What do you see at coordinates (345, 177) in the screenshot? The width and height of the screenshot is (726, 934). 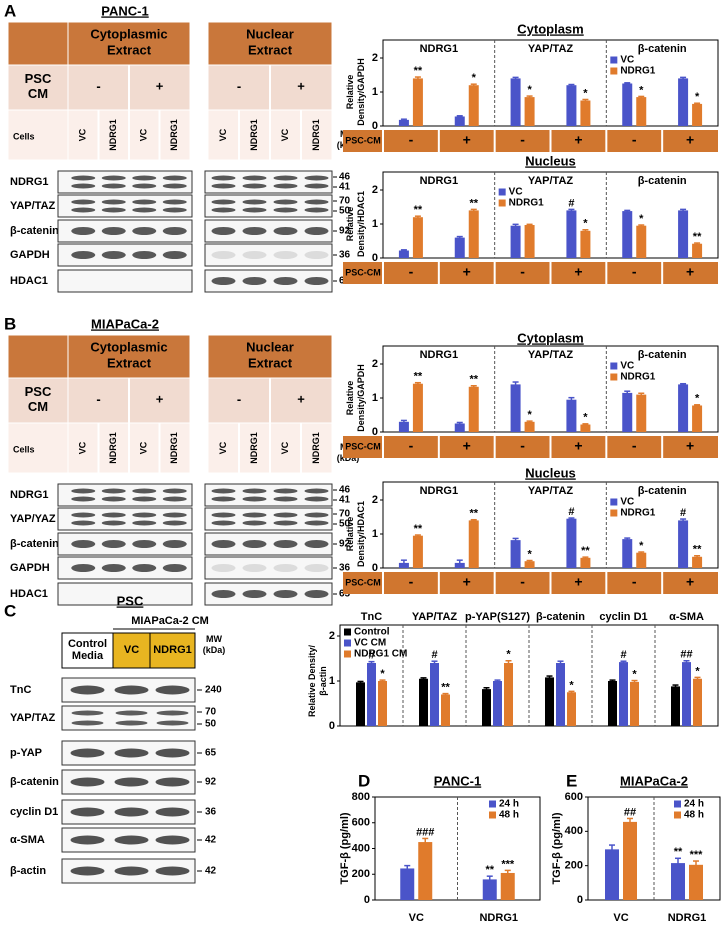 I see `mw-value: 46` at bounding box center [345, 177].